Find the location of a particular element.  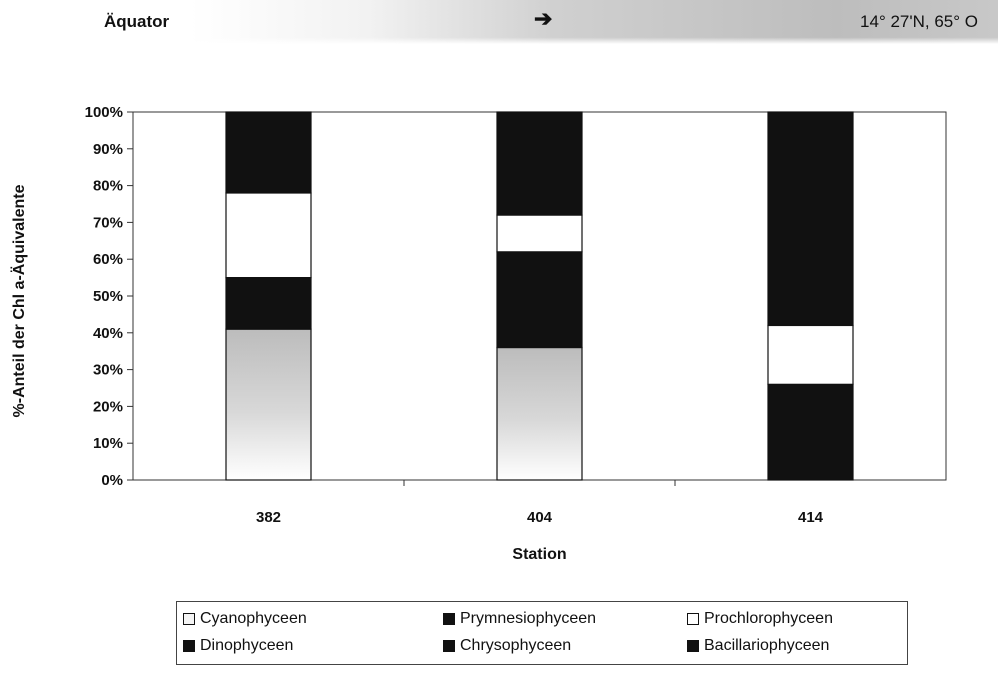

y-tick-label: 50% is located at coordinates (108, 296).